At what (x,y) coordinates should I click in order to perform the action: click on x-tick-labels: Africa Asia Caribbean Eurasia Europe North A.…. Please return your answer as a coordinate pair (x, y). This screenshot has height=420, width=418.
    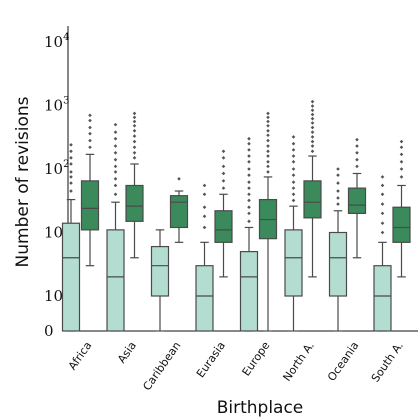
    Looking at the image, I should click on (236, 366).